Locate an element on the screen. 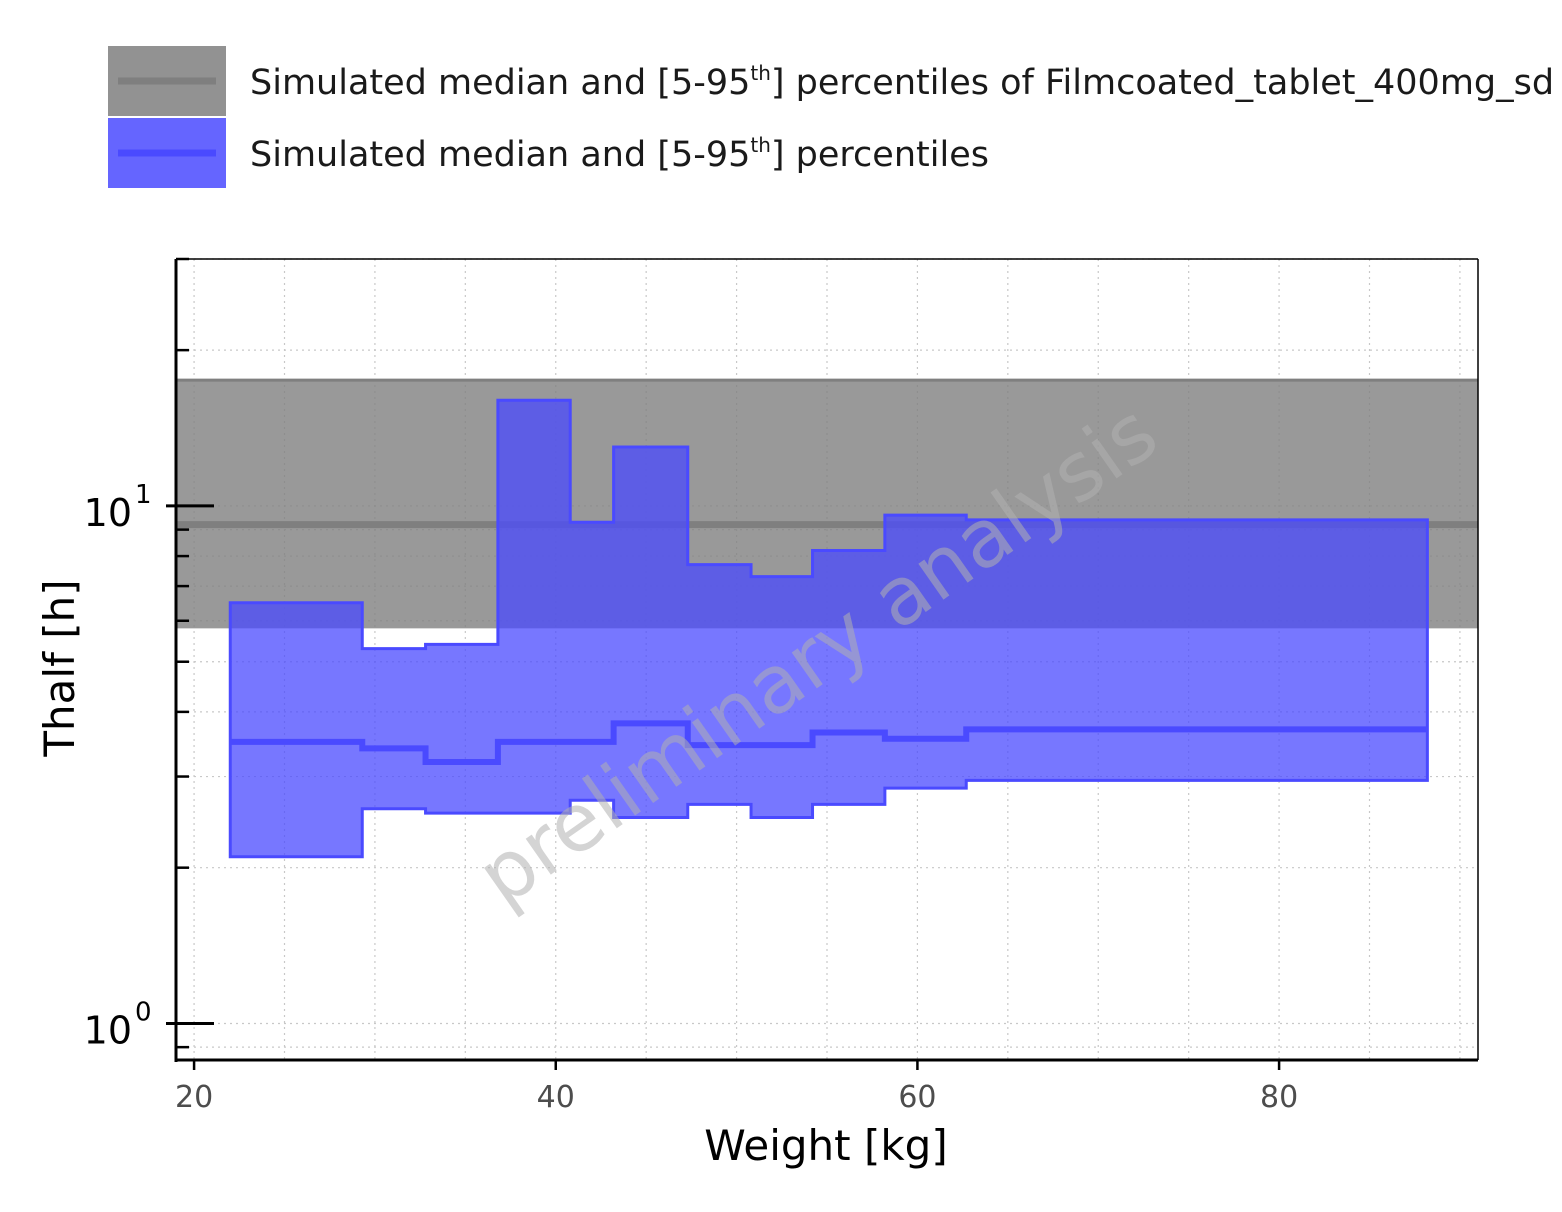  x-tick-label: 80 is located at coordinates (1279, 1097).